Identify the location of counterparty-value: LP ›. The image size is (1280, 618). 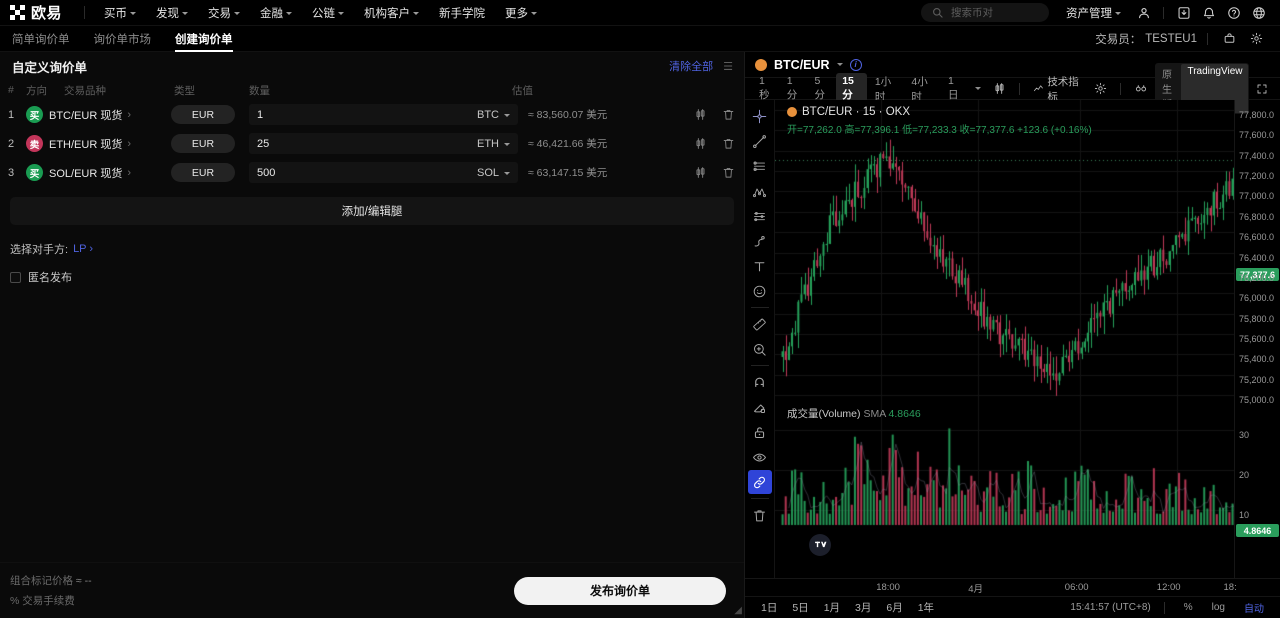
(83, 249).